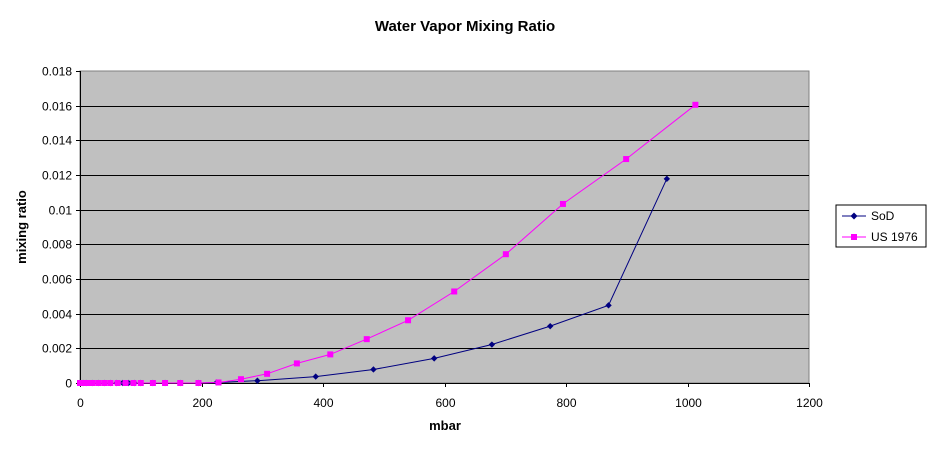 The height and width of the screenshot is (452, 933). I want to click on chart-title: Water Vapor Mixing Ratio, so click(465, 26).